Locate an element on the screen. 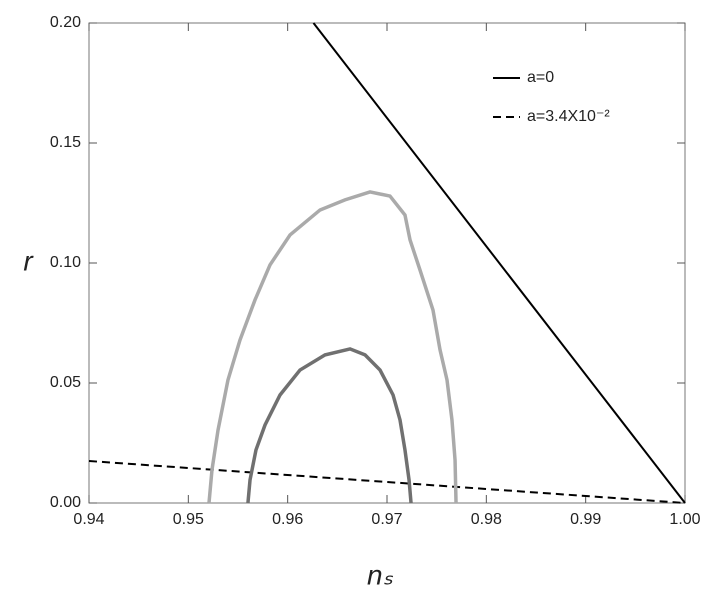 This screenshot has width=723, height=601. x-tick-label: 0.99 is located at coordinates (585, 519).